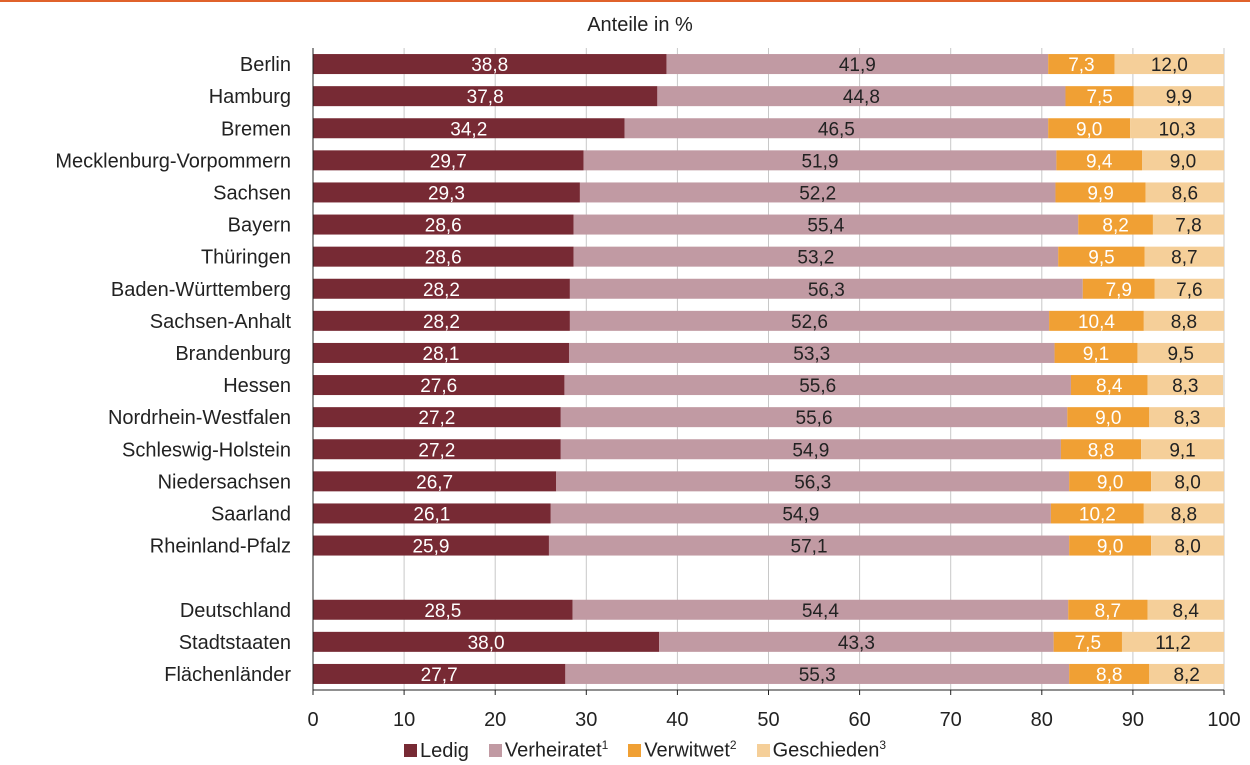 Image resolution: width=1250 pixels, height=765 pixels. I want to click on data-label: 54,9, so click(810, 450).